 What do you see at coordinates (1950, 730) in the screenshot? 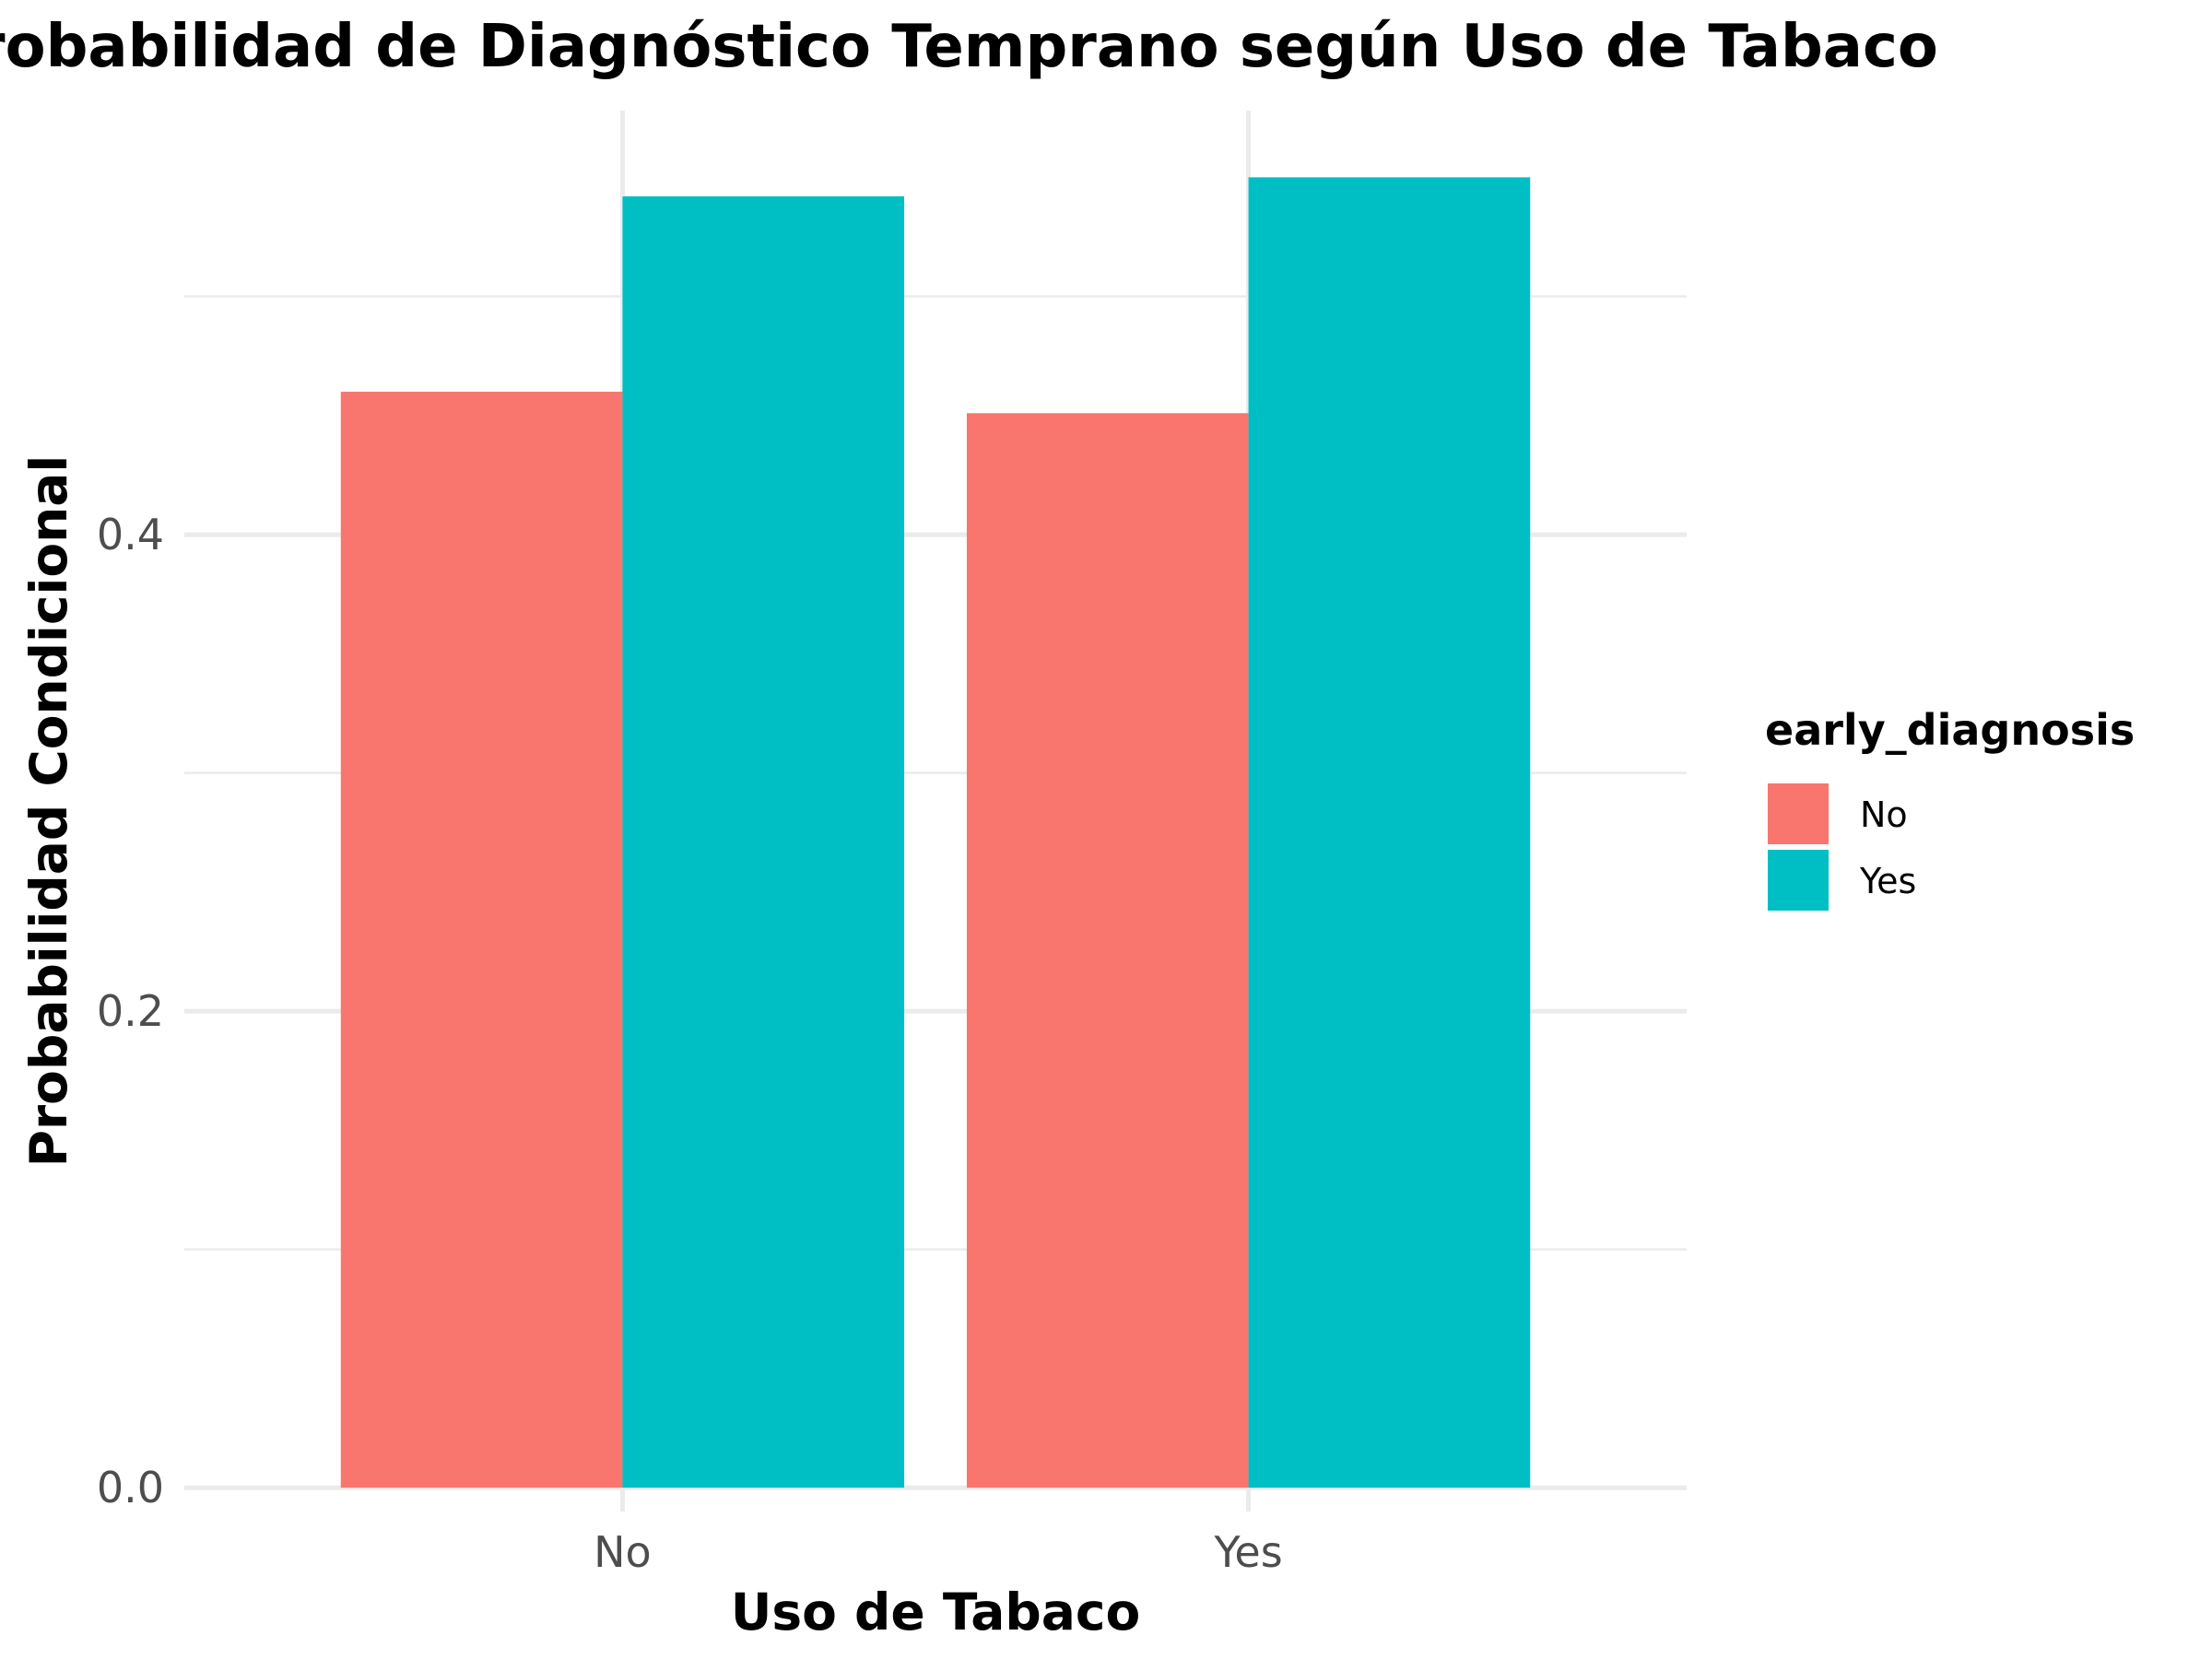
I see `legend-title: early_diagnosis` at bounding box center [1950, 730].